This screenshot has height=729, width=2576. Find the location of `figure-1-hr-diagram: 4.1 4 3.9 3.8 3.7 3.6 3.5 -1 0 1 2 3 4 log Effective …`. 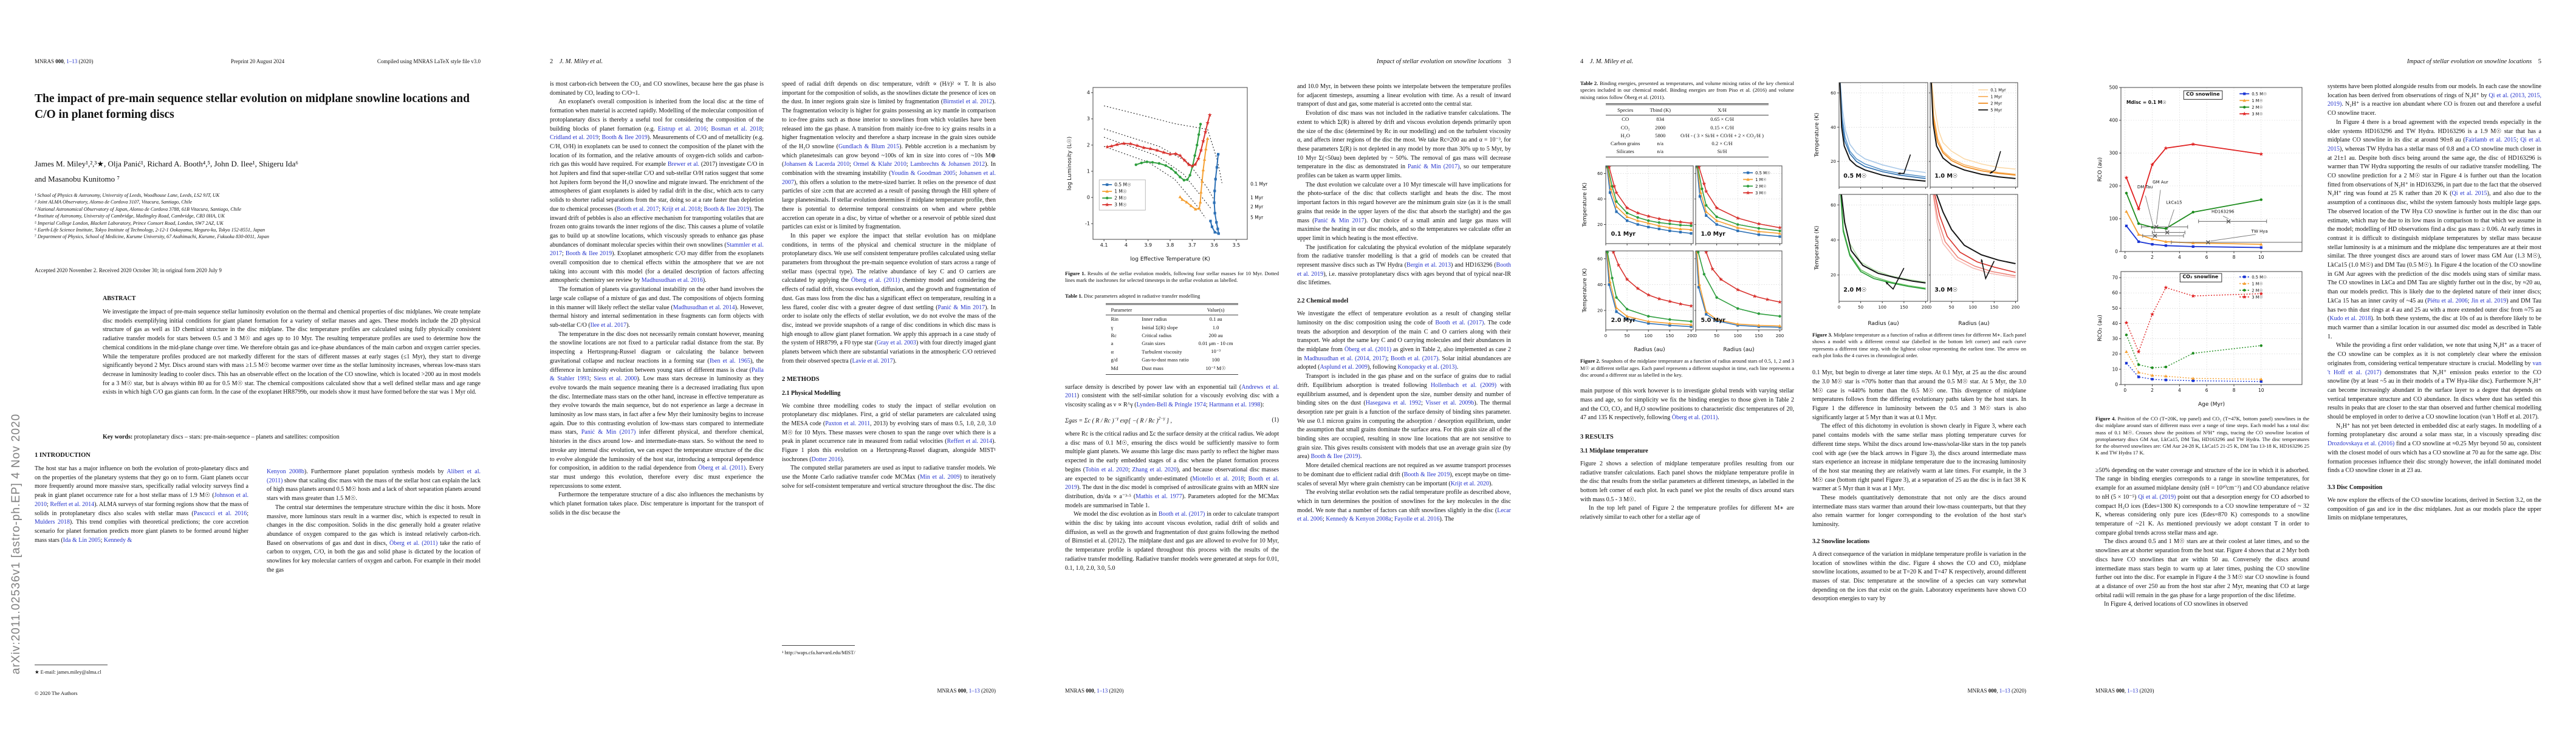

figure-1-hr-diagram: 4.1 4 3.9 3.8 3.7 3.6 3.5 -1 0 1 2 3 4 log Effective … is located at coordinates (1167, 174).